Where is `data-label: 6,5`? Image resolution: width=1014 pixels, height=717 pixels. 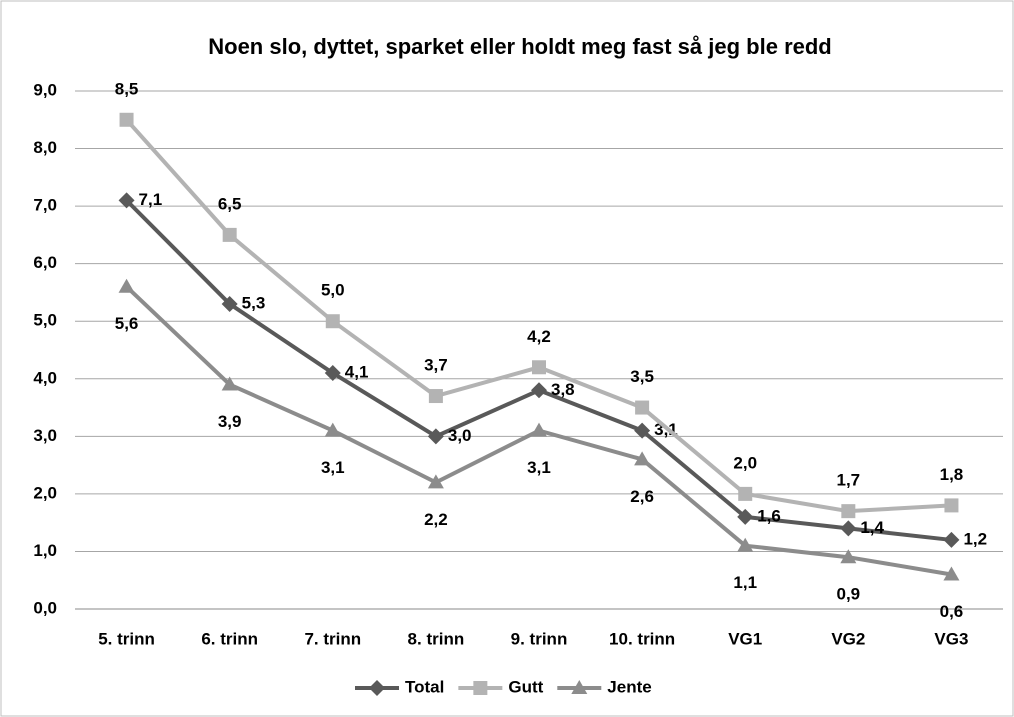 data-label: 6,5 is located at coordinates (230, 203).